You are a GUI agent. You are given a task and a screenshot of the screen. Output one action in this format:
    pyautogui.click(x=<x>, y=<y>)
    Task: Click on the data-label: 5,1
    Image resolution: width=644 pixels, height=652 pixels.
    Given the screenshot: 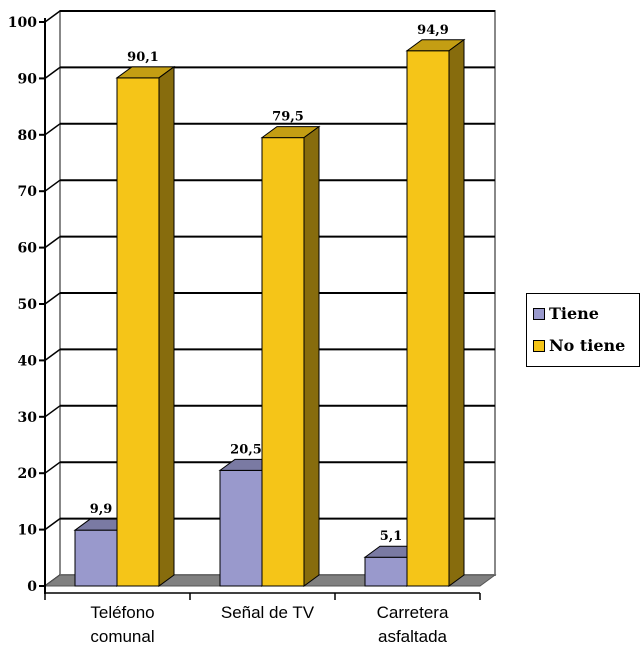 What is the action you would take?
    pyautogui.click(x=391, y=536)
    